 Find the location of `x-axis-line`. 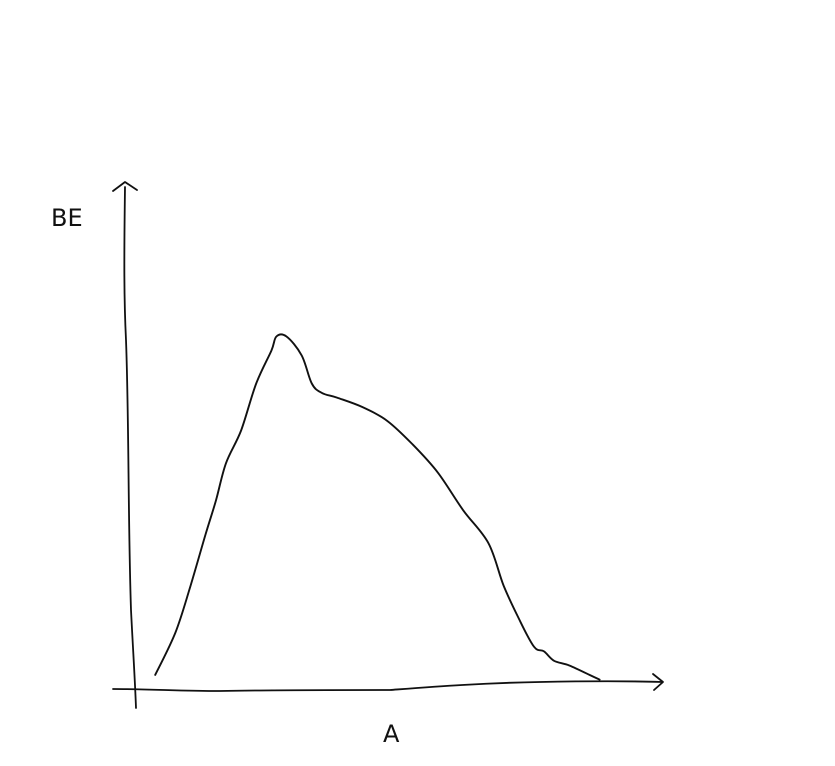

x-axis-line is located at coordinates (387, 686).